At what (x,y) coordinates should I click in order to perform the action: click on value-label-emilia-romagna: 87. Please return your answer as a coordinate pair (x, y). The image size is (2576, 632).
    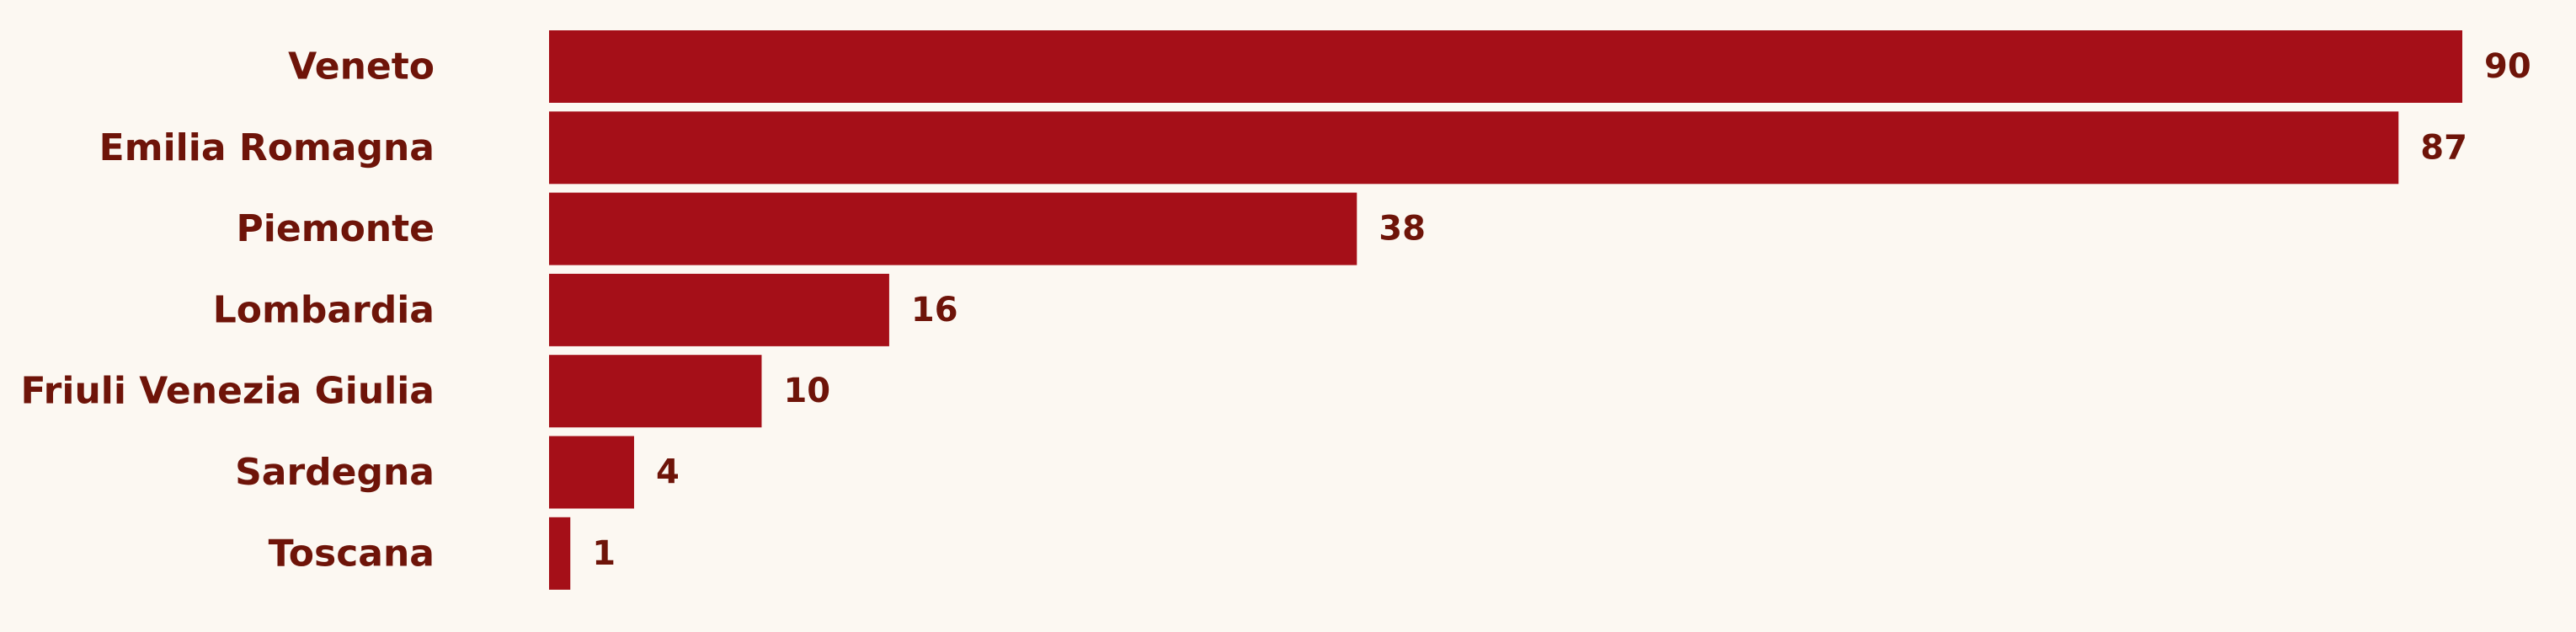
    Looking at the image, I should click on (2443, 147).